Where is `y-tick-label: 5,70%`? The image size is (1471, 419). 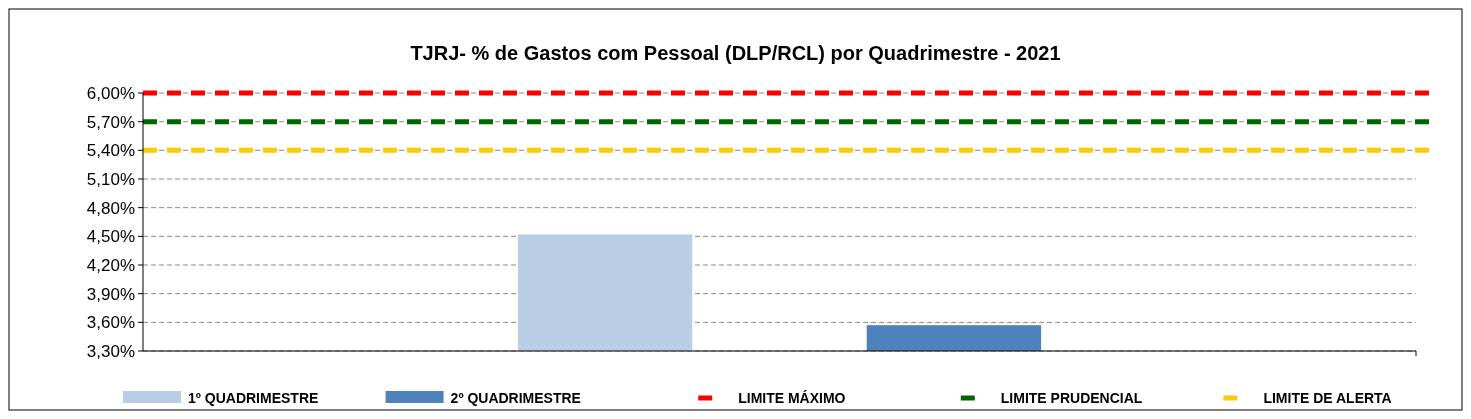
y-tick-label: 5,70% is located at coordinates (110, 122).